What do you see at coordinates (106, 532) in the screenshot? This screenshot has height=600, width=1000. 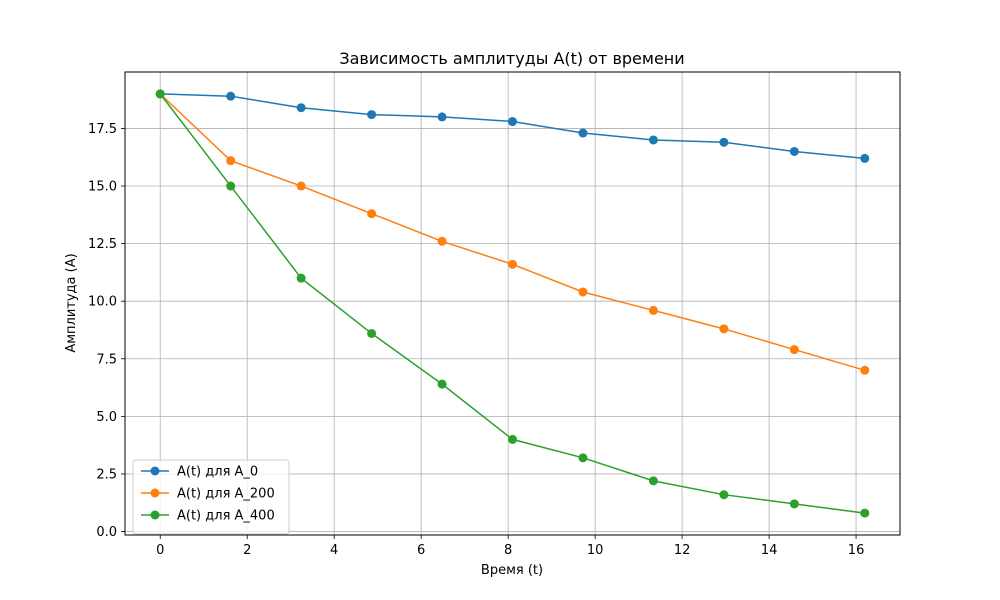 I see `y-tick-label: 0.0` at bounding box center [106, 532].